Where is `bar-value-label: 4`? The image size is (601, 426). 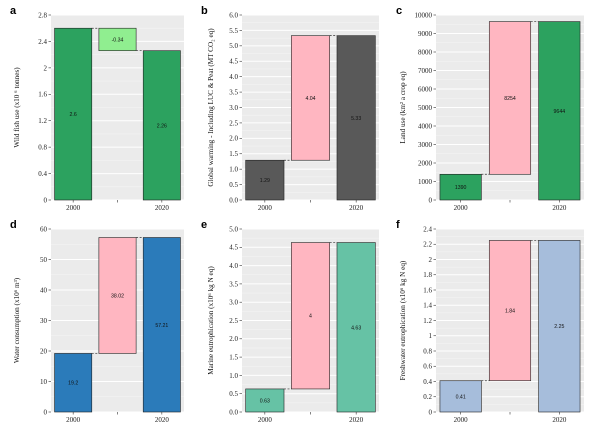
bar-value-label: 4 is located at coordinates (310, 317).